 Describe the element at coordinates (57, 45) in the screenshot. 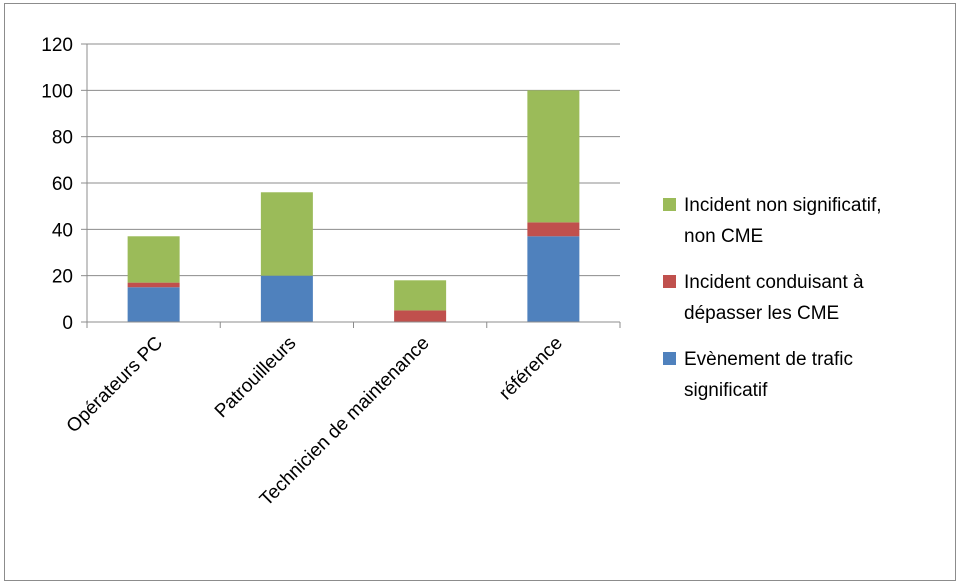

I see `y-tick-label: 120` at that location.